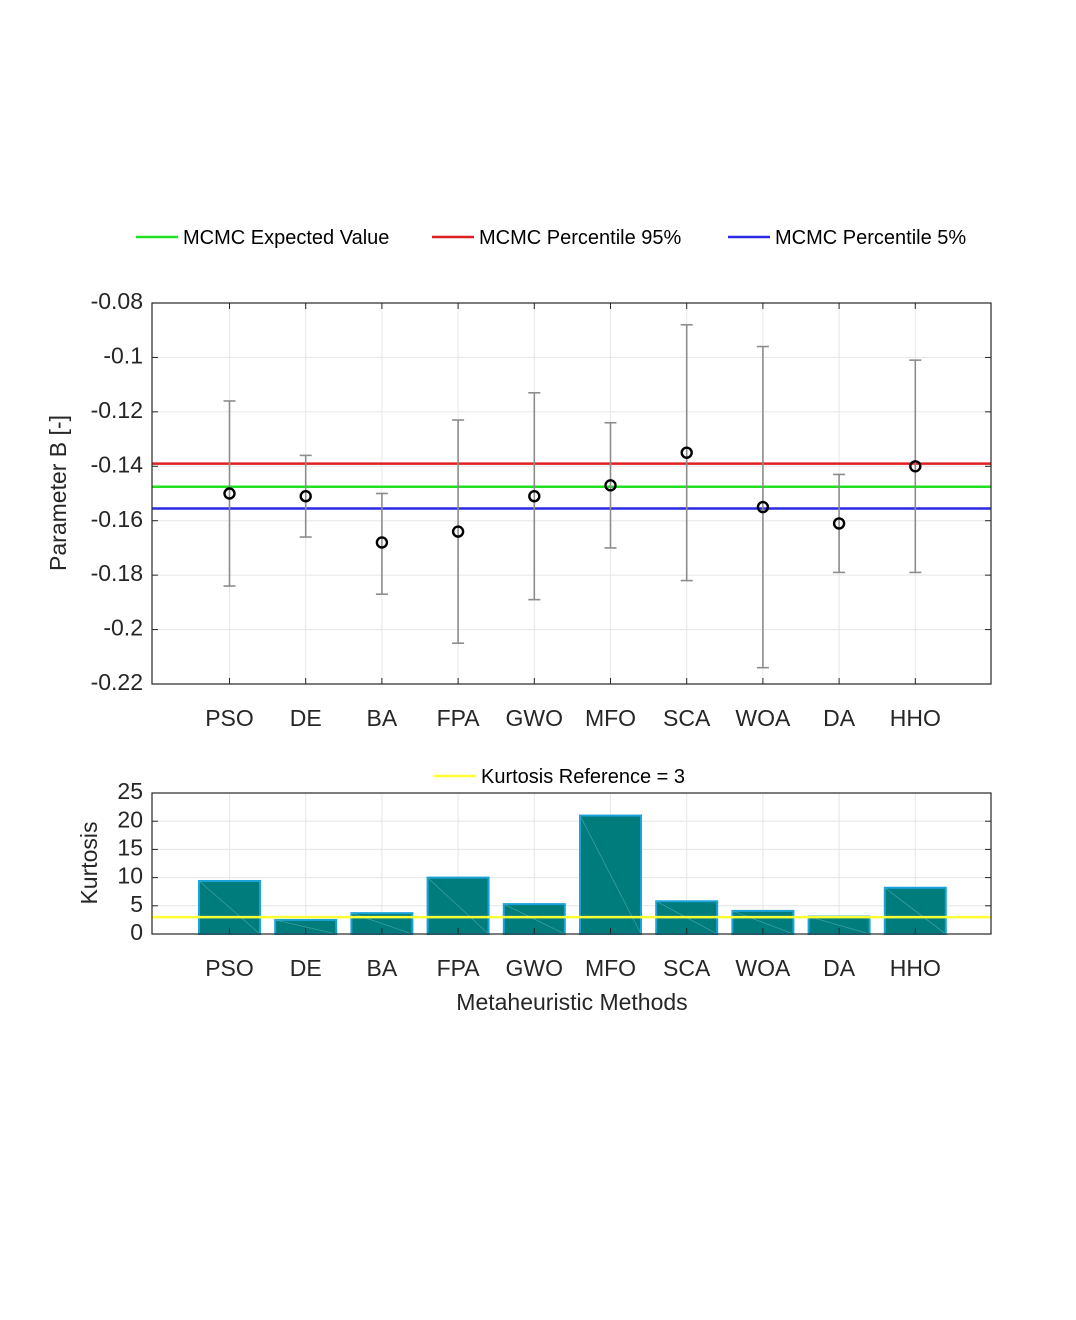 The width and height of the screenshot is (1076, 1320). I want to click on bar-plot-x-label: Metaheuristic Methods, so click(571, 1002).